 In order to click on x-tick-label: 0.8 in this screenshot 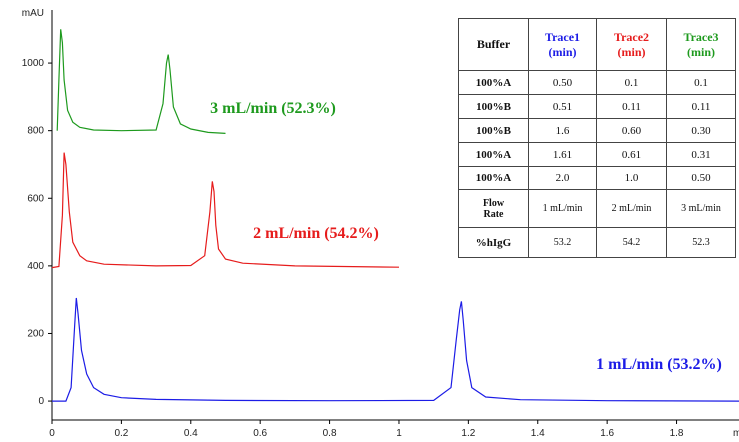, I will do `click(330, 433)`.